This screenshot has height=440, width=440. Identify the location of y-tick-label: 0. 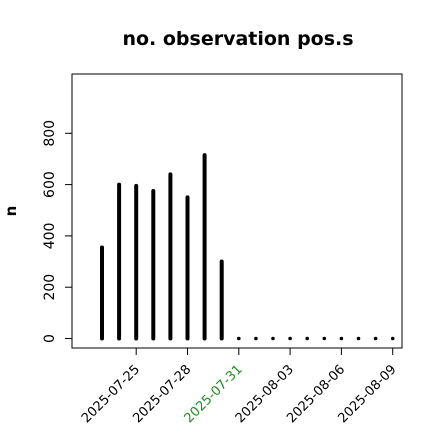
(50, 338).